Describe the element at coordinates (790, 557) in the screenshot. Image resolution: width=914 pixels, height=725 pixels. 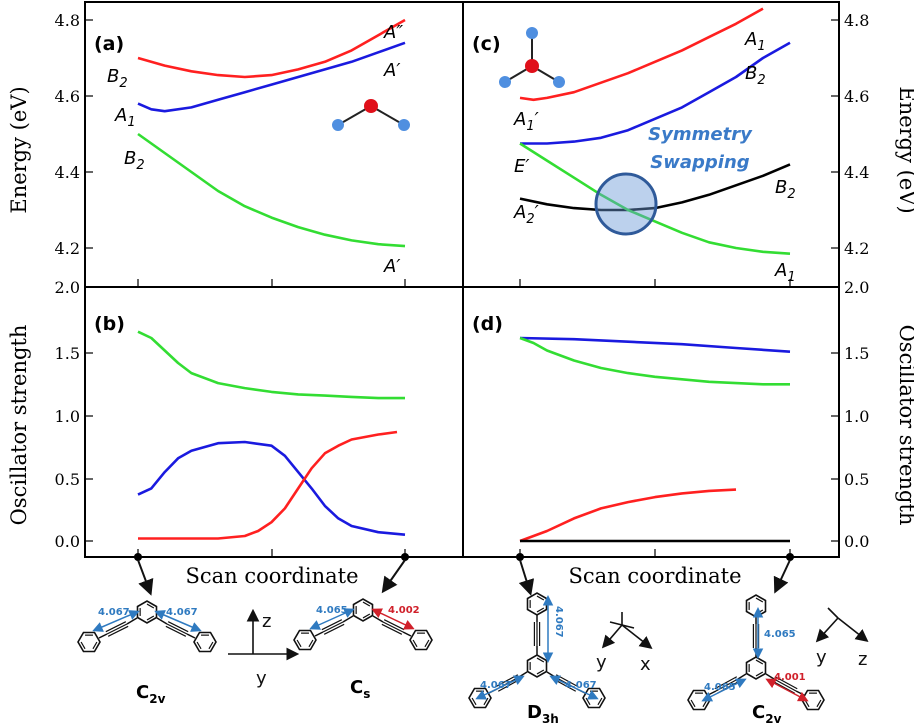
I see `scan-end-right` at that location.